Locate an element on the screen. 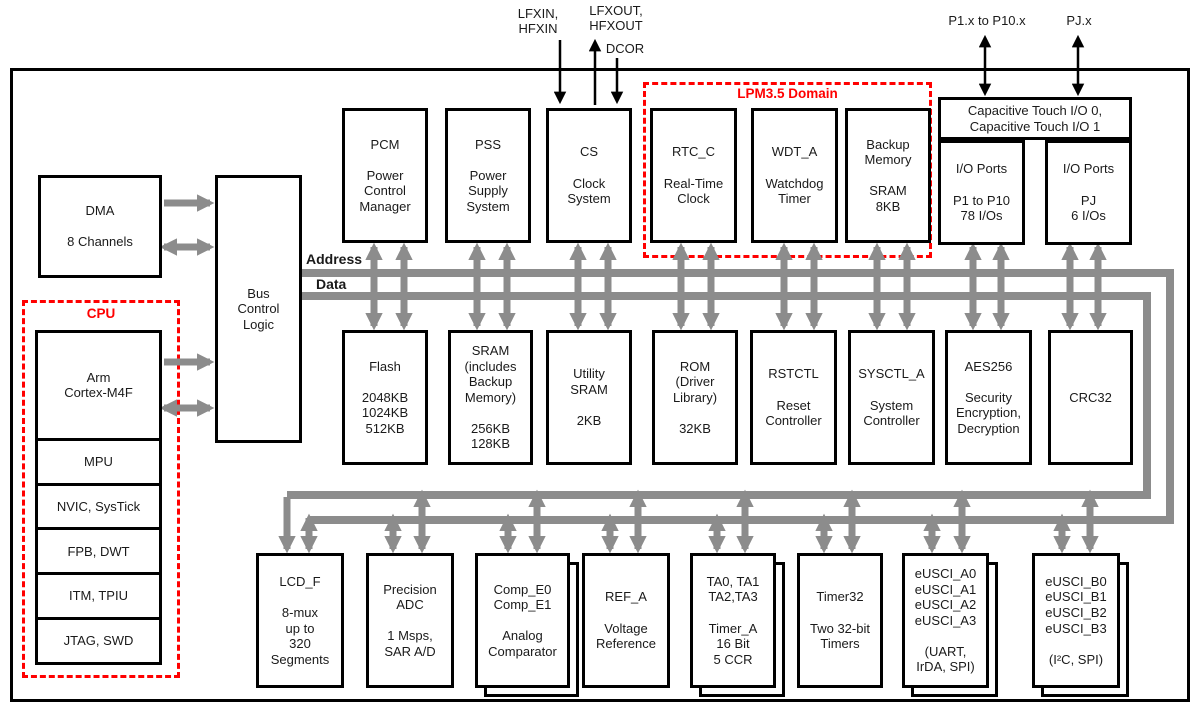 Image resolution: width=1200 pixels, height=715 pixels. cpu-domain-label: CPU is located at coordinates (101, 313).